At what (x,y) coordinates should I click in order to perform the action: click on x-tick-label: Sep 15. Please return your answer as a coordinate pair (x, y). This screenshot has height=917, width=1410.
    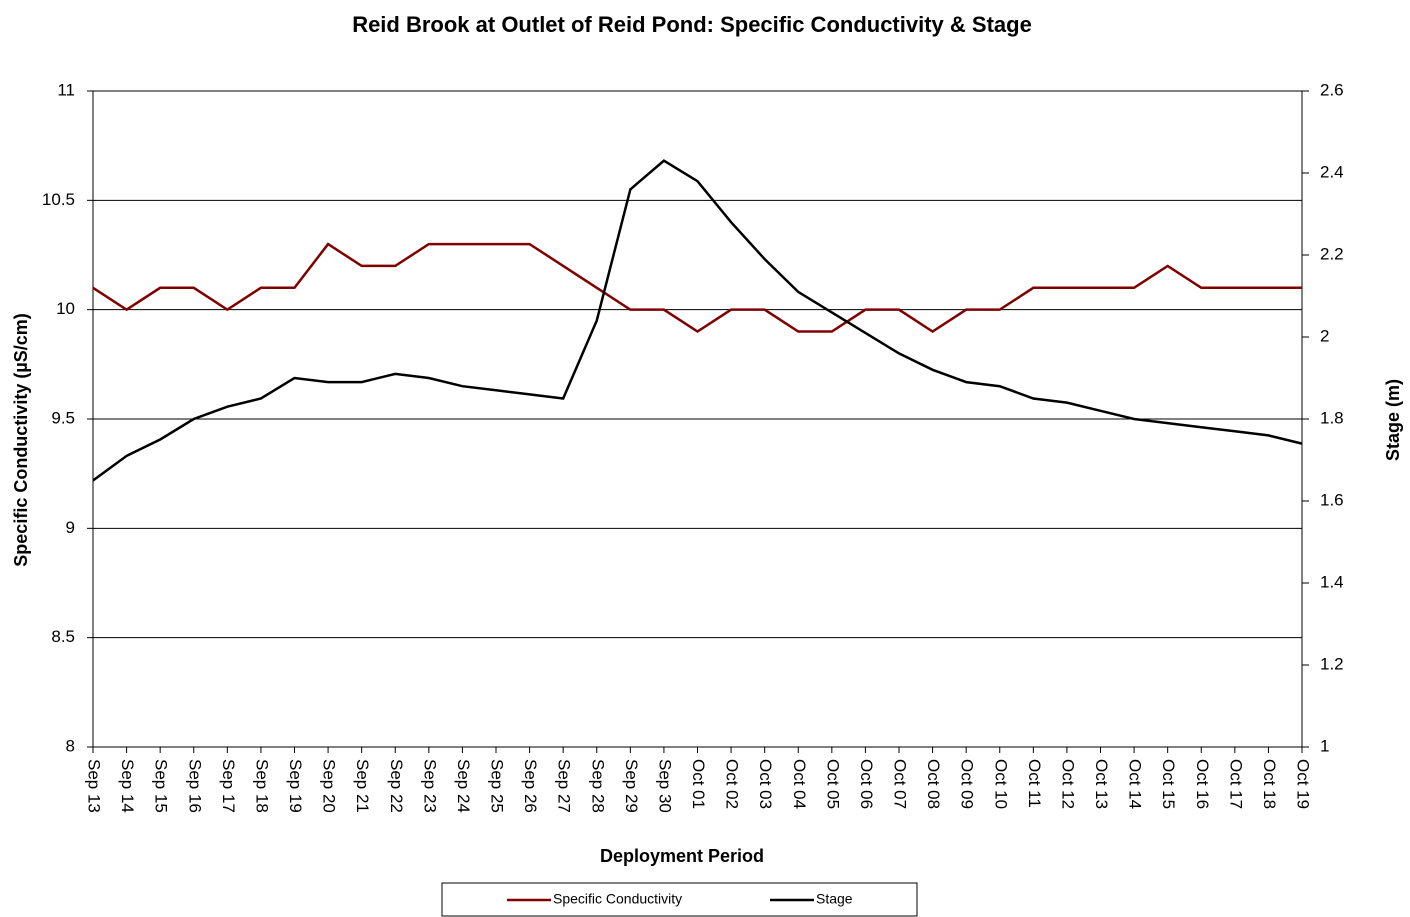
    Looking at the image, I should click on (161, 786).